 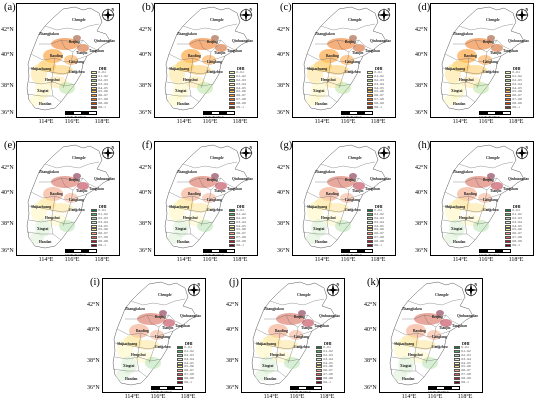 I want to click on legend-entry: 0.5 – 0.6, so click(x=329, y=367).